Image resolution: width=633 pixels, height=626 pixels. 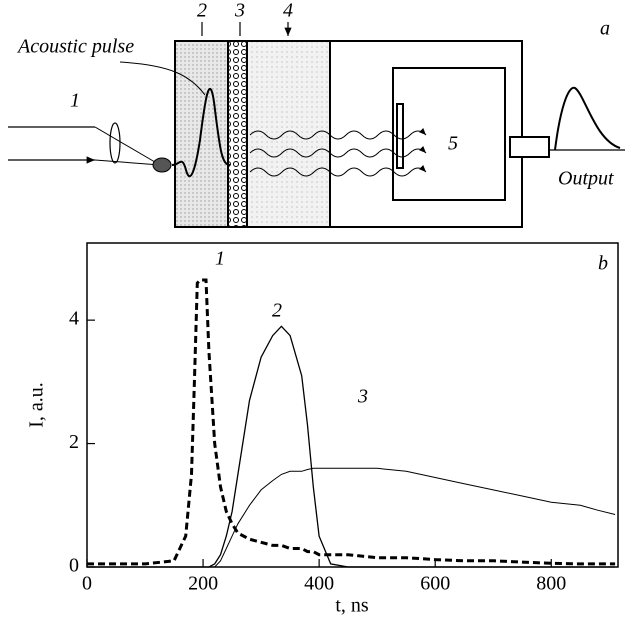 I want to click on panel-label: b, so click(x=603, y=264).